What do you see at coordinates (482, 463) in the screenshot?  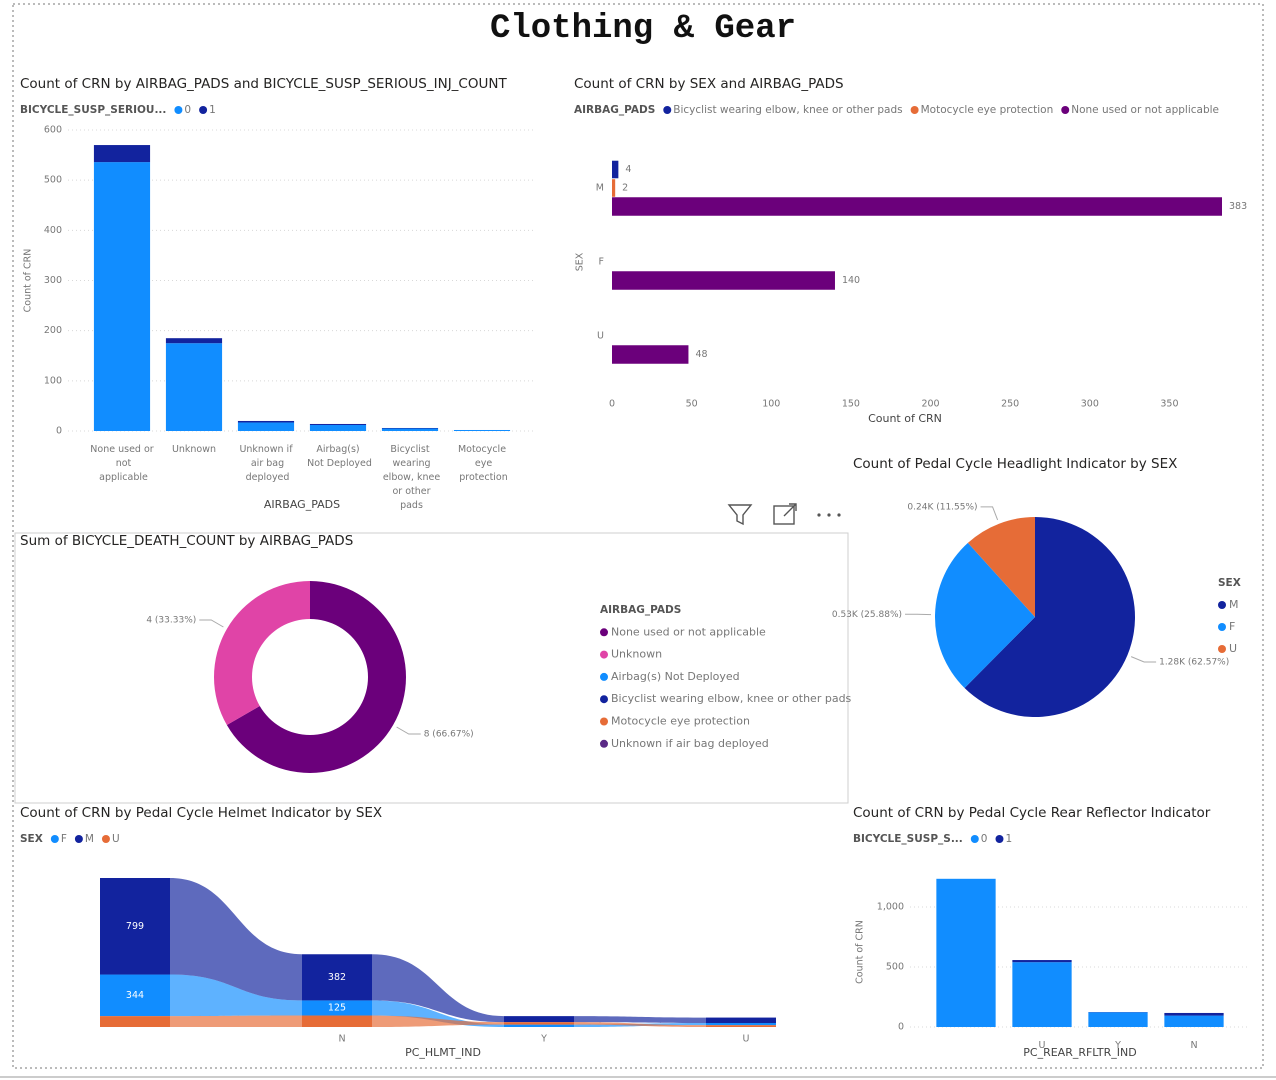 I see `label-line: eye` at bounding box center [482, 463].